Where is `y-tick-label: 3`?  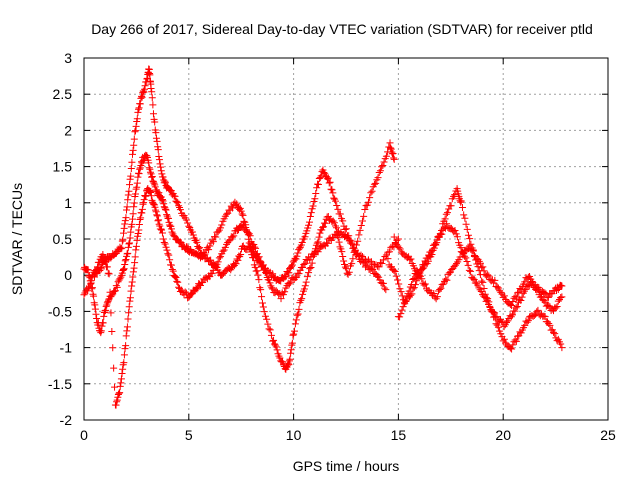
y-tick-label: 3 is located at coordinates (68, 58).